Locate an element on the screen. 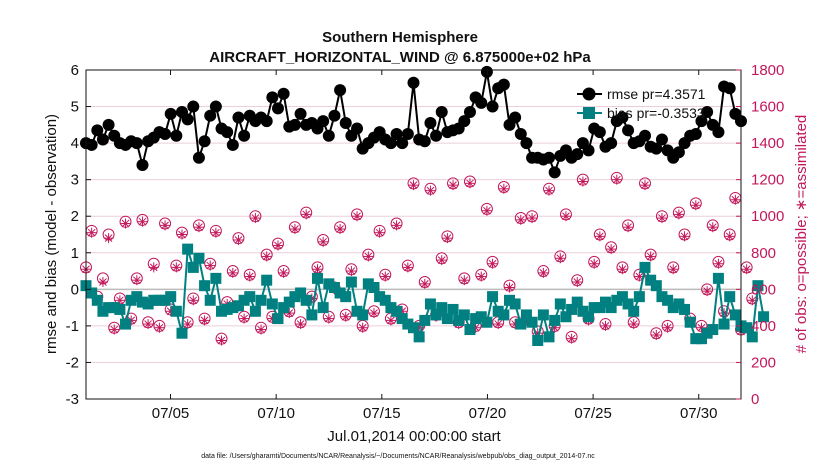 This screenshot has width=830, height=470. y-tick-label: 0 is located at coordinates (75, 289).